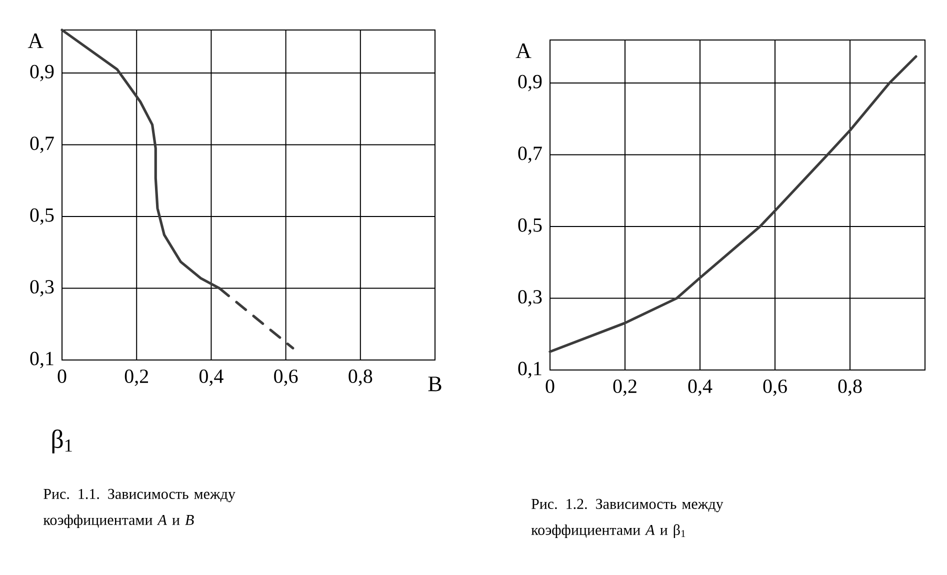 Image resolution: width=947 pixels, height=575 pixels. Describe the element at coordinates (627, 518) in the screenshot. I see `text: Рис. 1.2. Зависимость между коэффициентами A и β$_{1}$` at that location.